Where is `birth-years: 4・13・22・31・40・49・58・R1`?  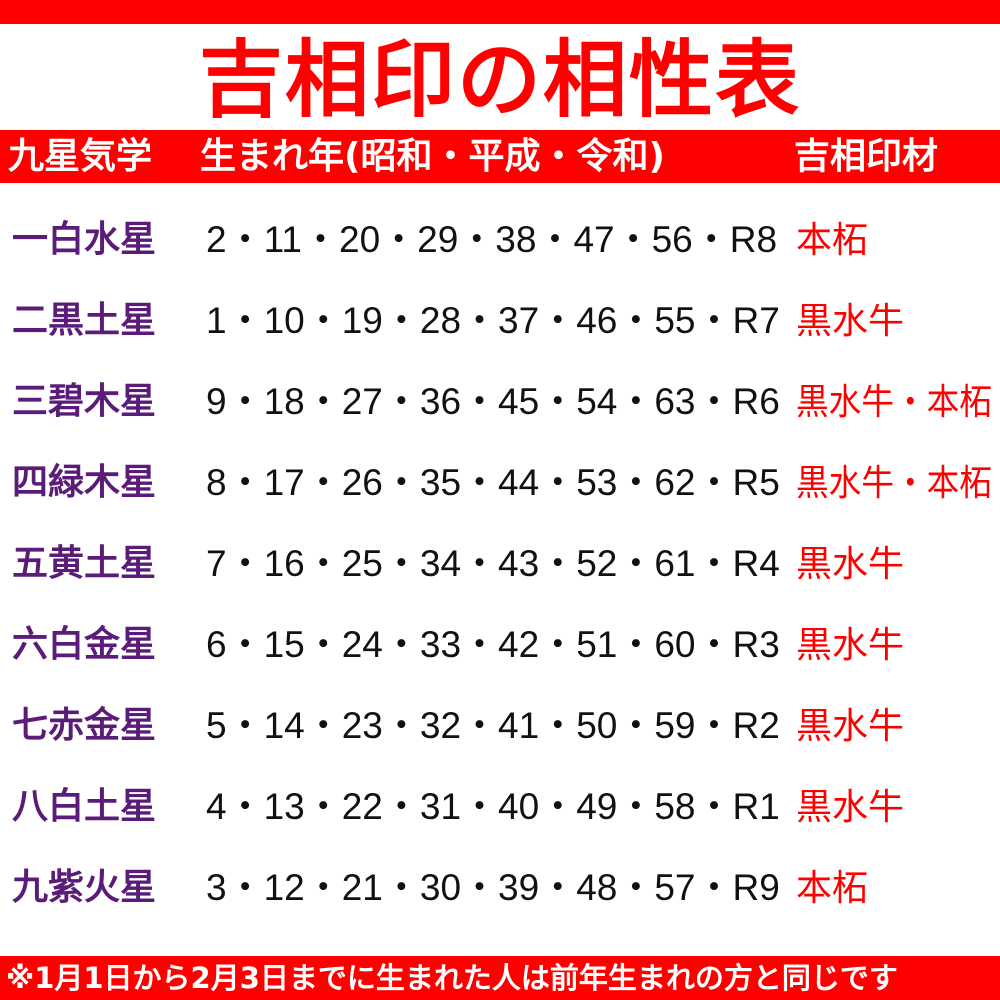
birth-years: 4・13・22・31・40・49・58・R1 is located at coordinates (493, 806).